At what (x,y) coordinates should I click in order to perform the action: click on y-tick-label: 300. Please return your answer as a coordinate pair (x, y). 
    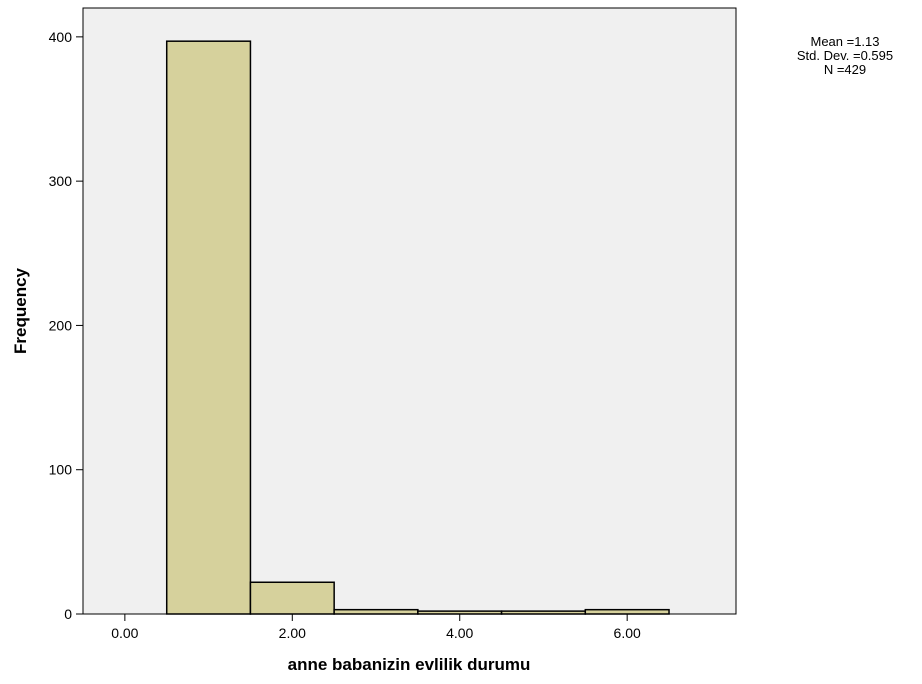
    Looking at the image, I should click on (61, 181).